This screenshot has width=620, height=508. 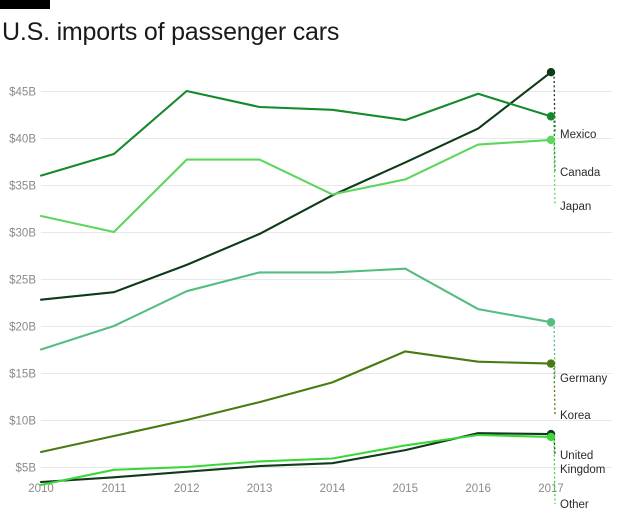 What do you see at coordinates (554, 350) in the screenshot?
I see `legend-leader-germany` at bounding box center [554, 350].